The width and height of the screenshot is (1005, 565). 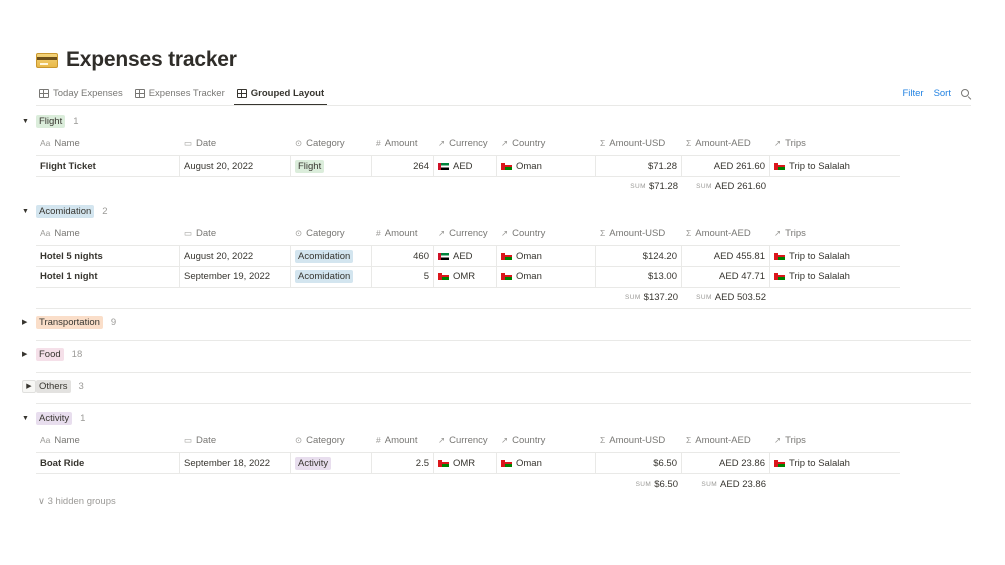 I want to click on group-tag: Others, so click(x=53, y=386).